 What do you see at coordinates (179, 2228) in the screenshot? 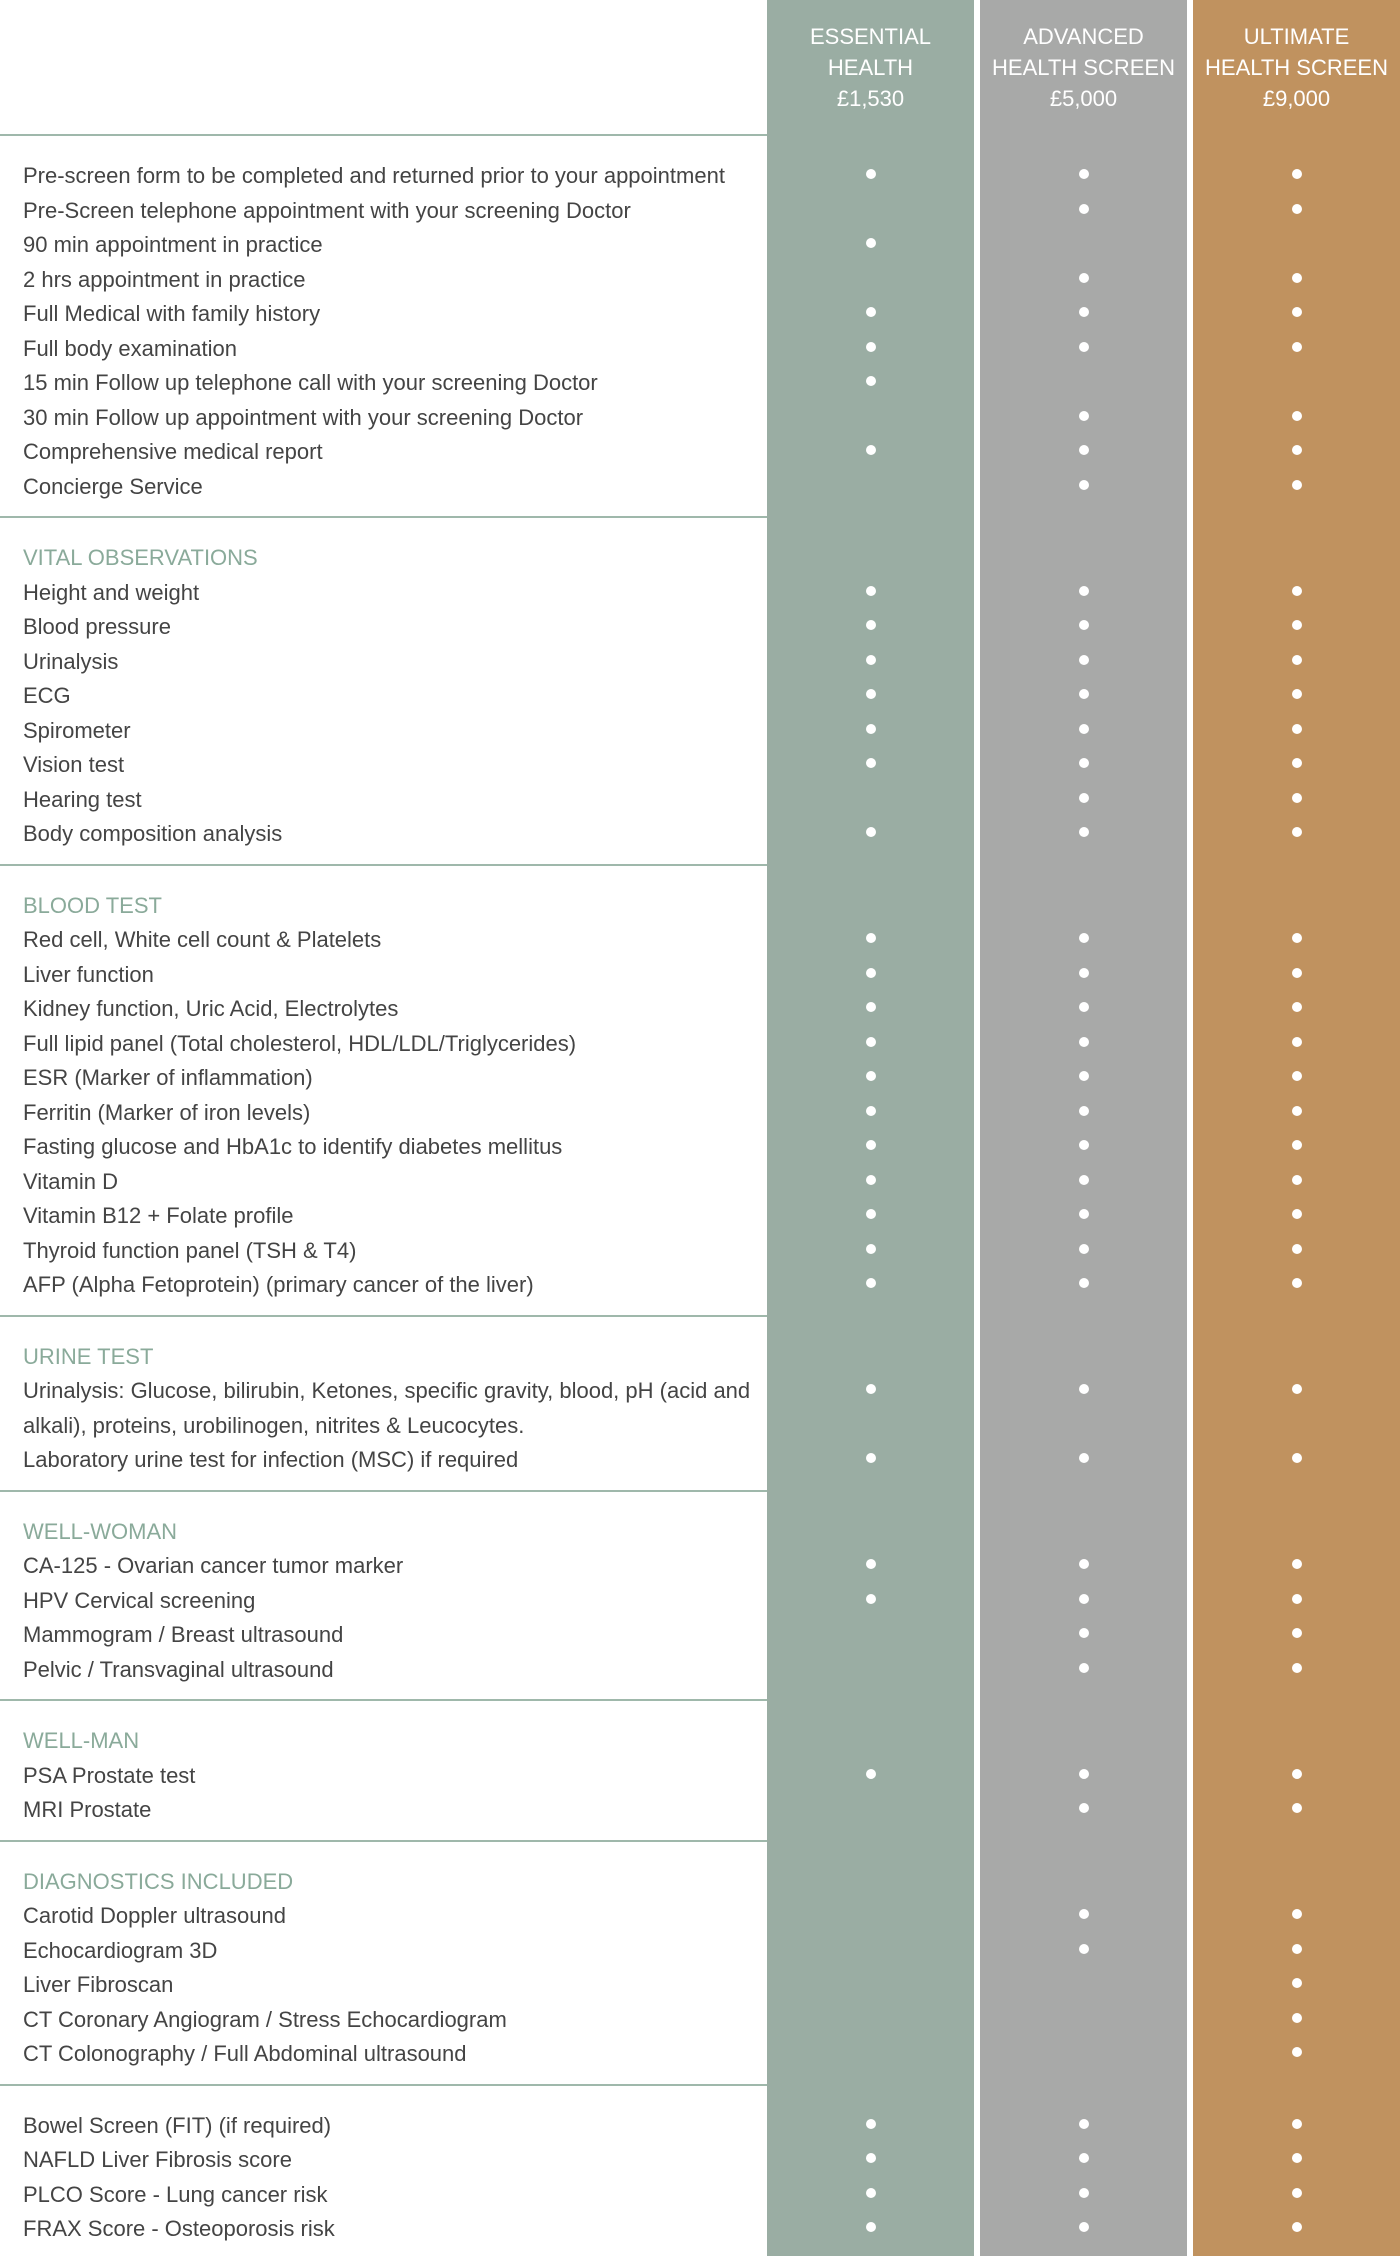
I see `feature-label: FRAX Score - Osteoporosis risk` at bounding box center [179, 2228].